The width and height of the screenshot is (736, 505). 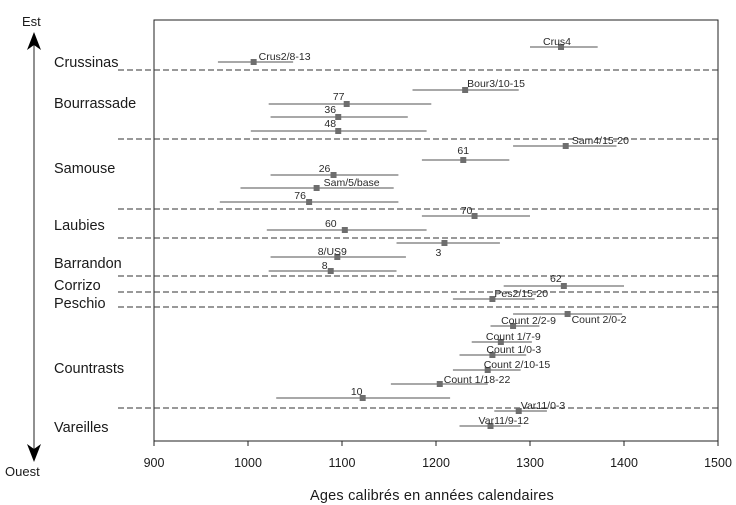 What do you see at coordinates (496, 84) in the screenshot?
I see `sample-label: Bour3/10-15` at bounding box center [496, 84].